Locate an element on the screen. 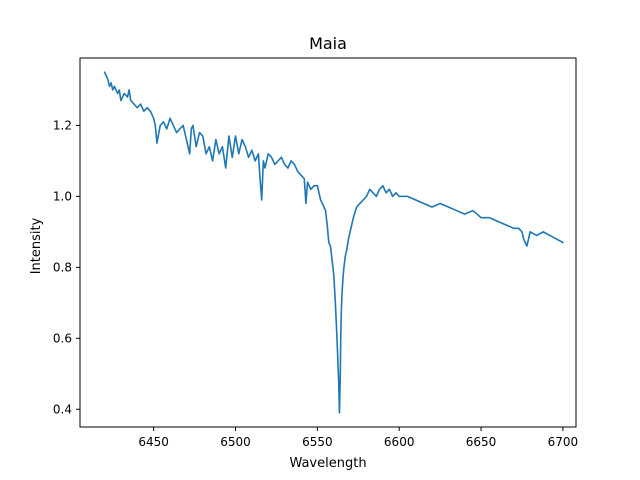 Image resolution: width=640 pixels, height=480 pixels. x-tick-label-6500: 6500 is located at coordinates (235, 442).